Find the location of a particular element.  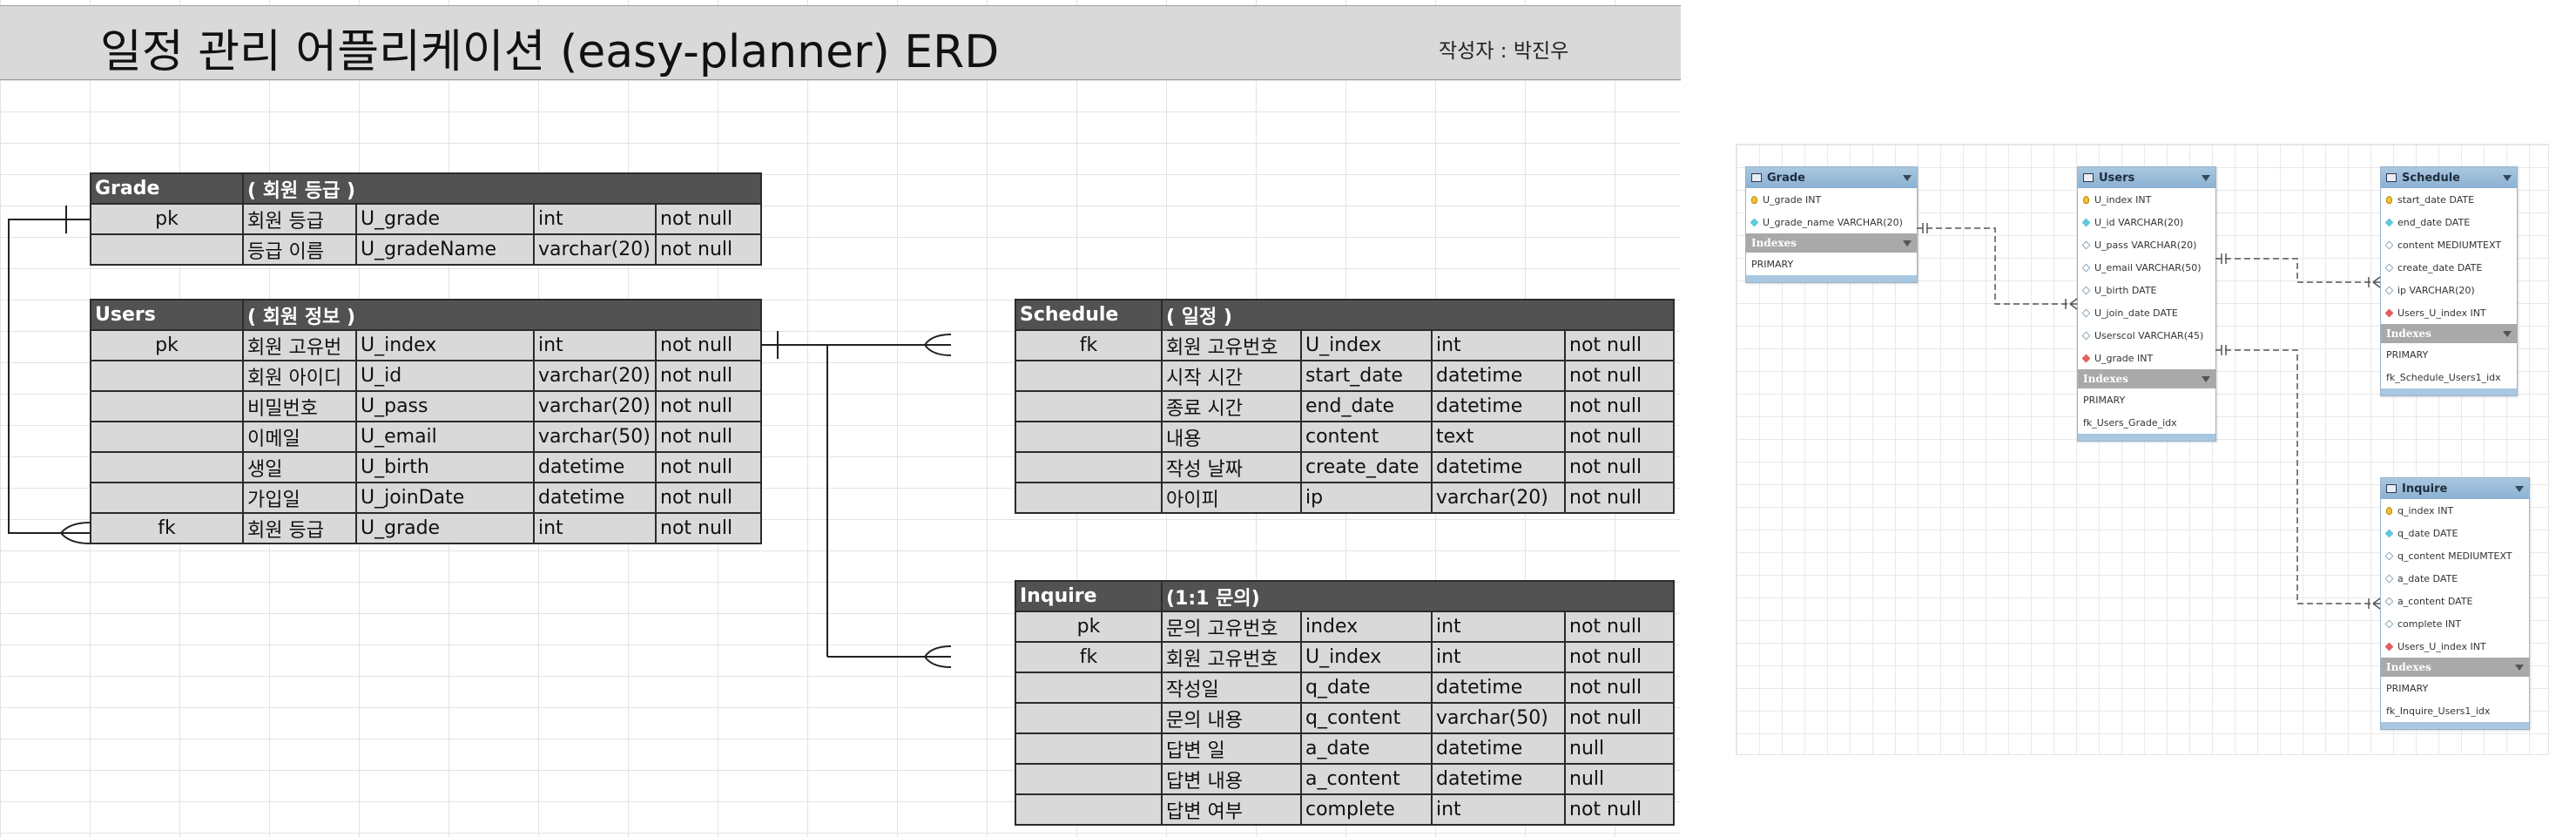

table-name: Schedule is located at coordinates (1089, 315).